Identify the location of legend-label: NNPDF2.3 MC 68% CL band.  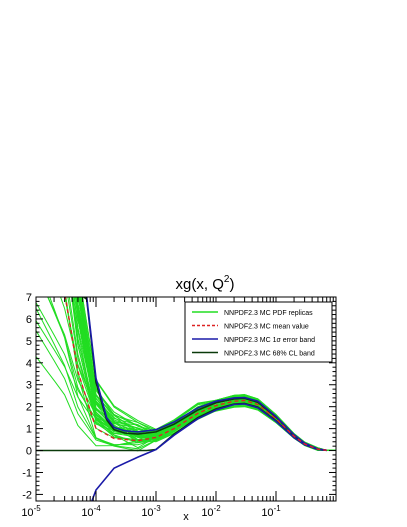
(269, 354).